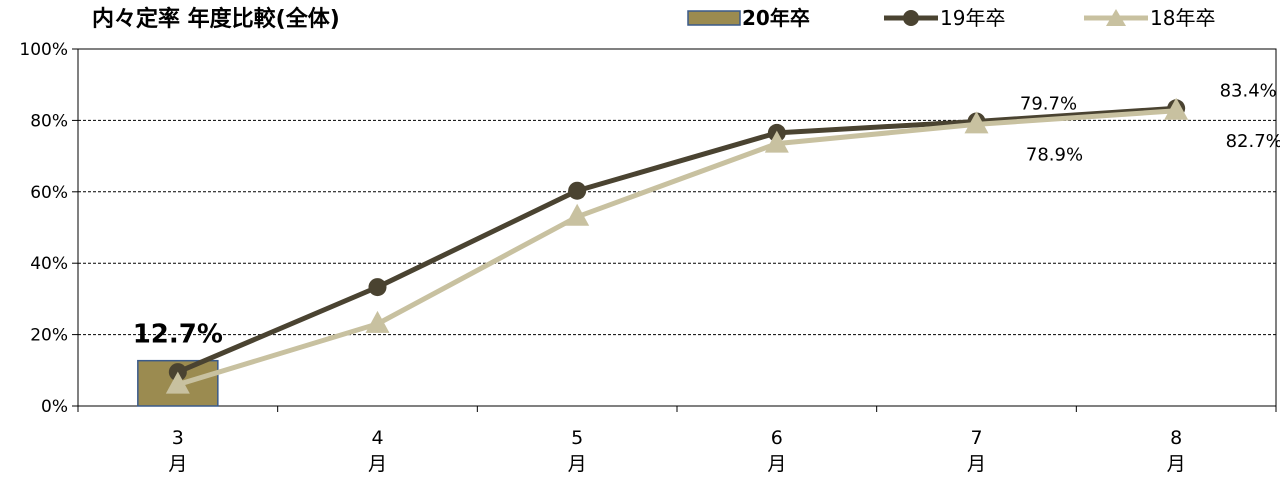  I want to click on data-label-18: 82.7%, so click(1253, 141).